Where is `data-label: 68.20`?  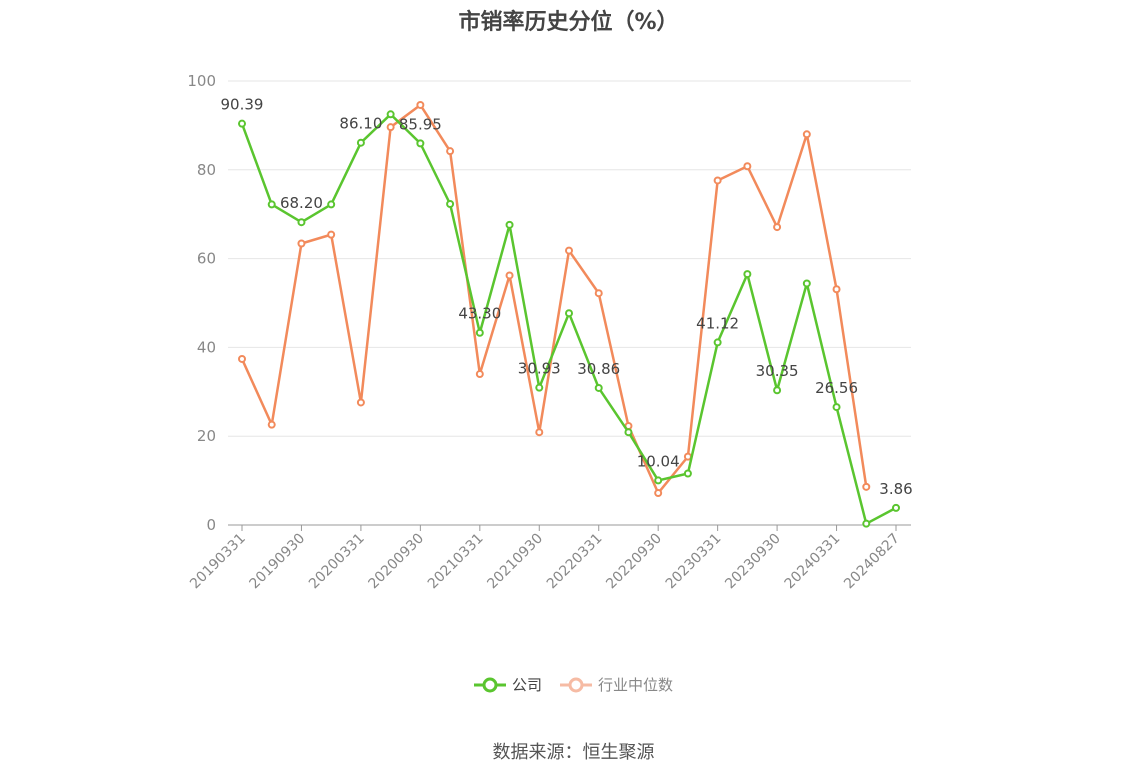
data-label: 68.20 is located at coordinates (301, 203).